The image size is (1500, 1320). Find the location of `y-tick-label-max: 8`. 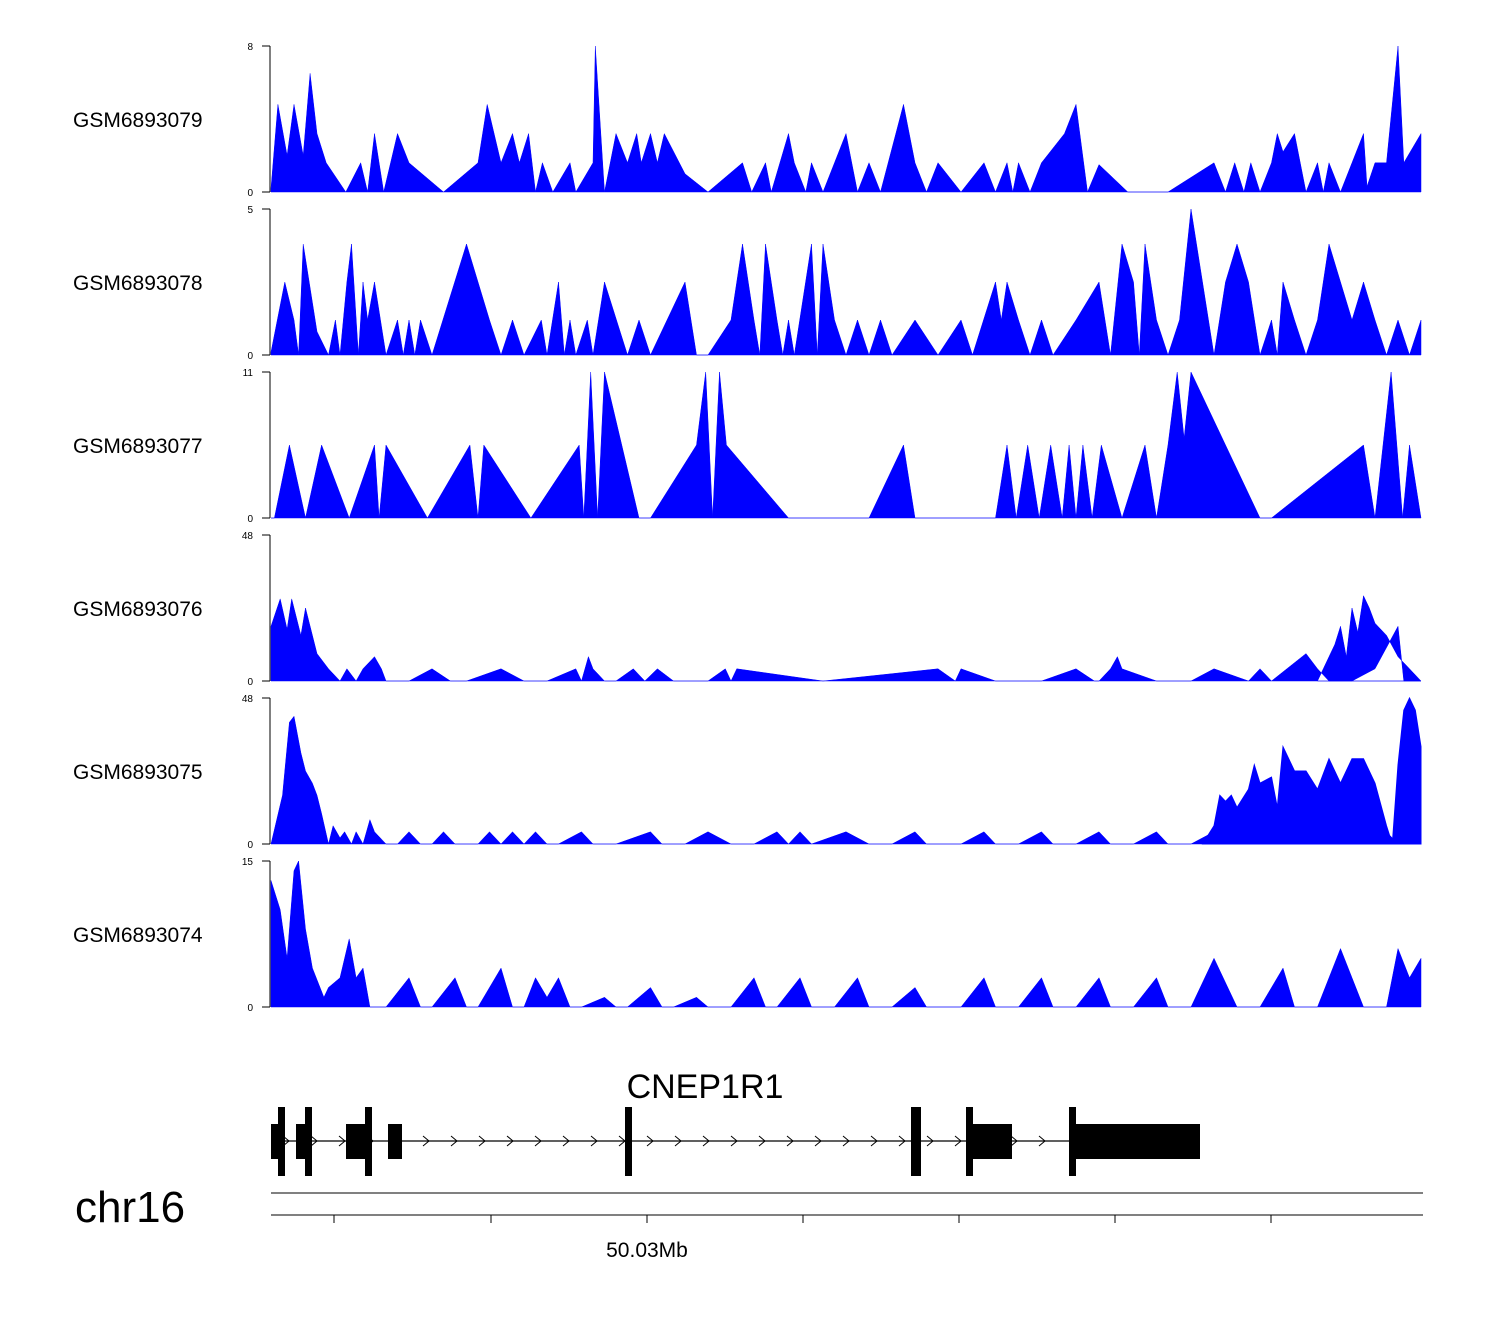

y-tick-label-max: 8 is located at coordinates (250, 47).